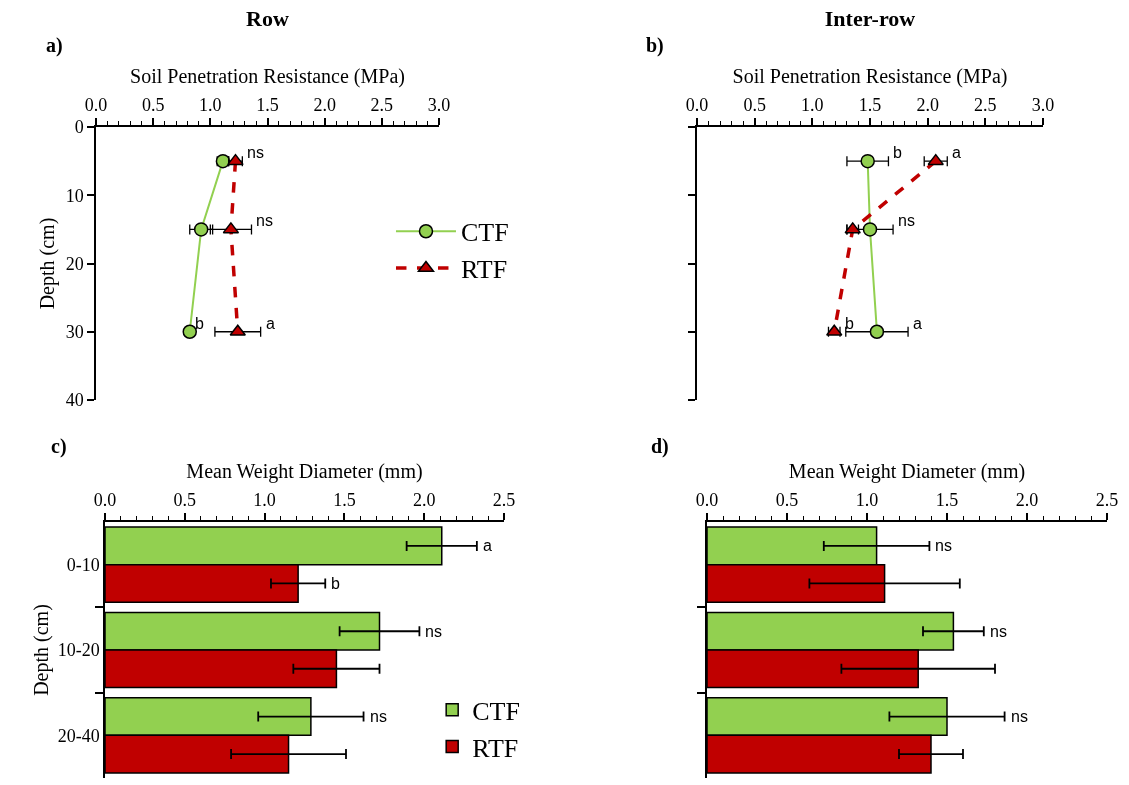  Describe the element at coordinates (83, 564) in the screenshot. I see `y-tick-label: 0-10` at that location.